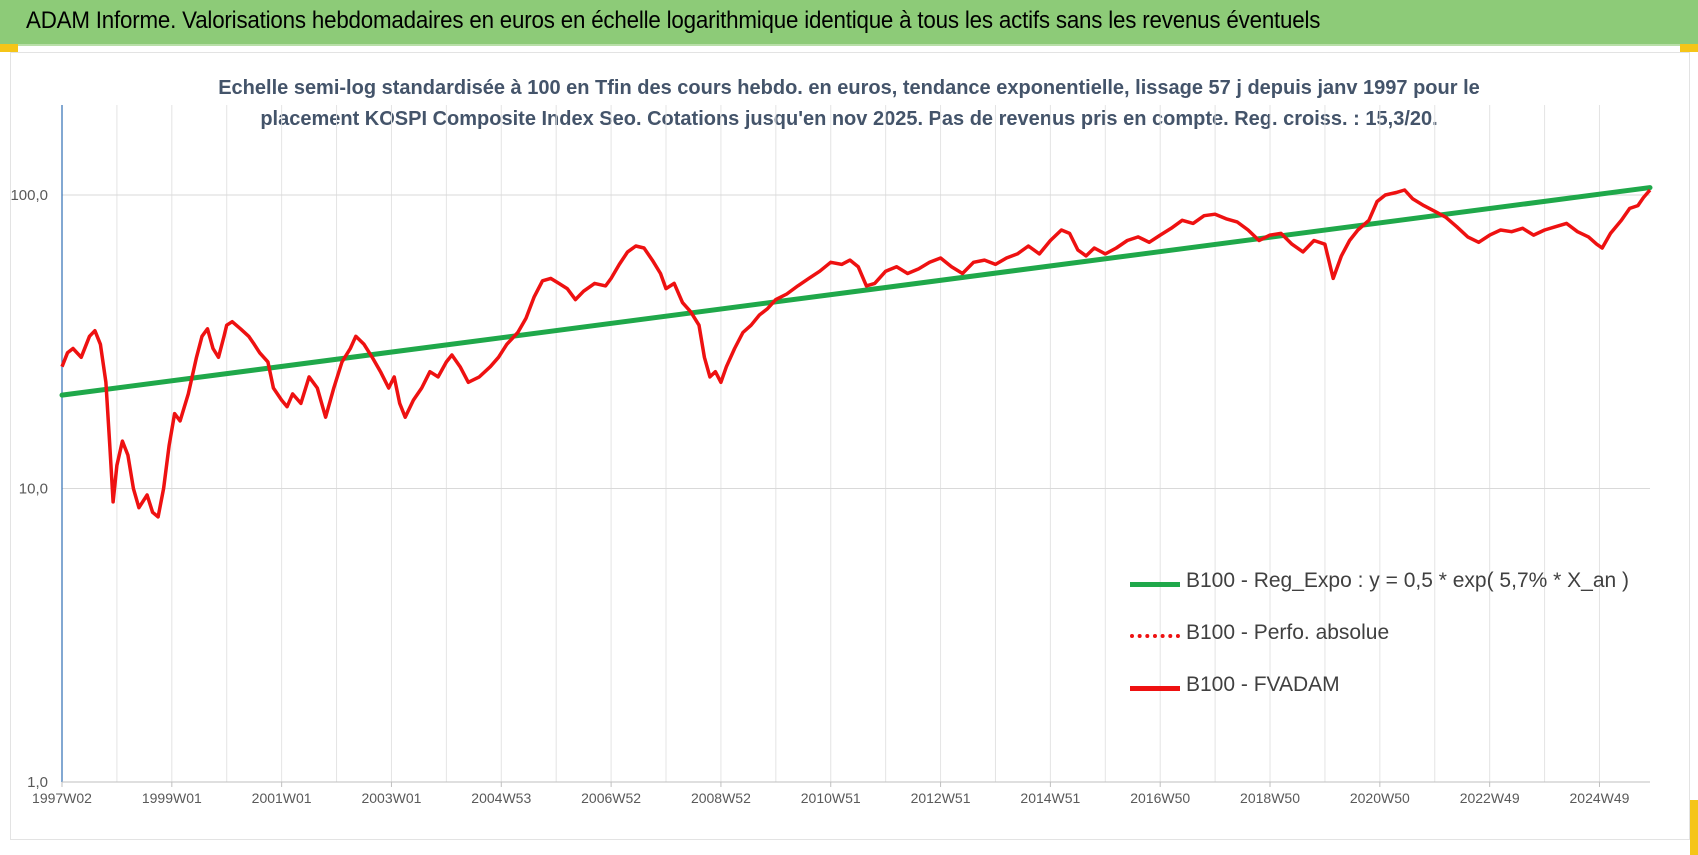 The width and height of the screenshot is (1698, 855). What do you see at coordinates (9, 48) in the screenshot?
I see `corner-accent-top-left` at bounding box center [9, 48].